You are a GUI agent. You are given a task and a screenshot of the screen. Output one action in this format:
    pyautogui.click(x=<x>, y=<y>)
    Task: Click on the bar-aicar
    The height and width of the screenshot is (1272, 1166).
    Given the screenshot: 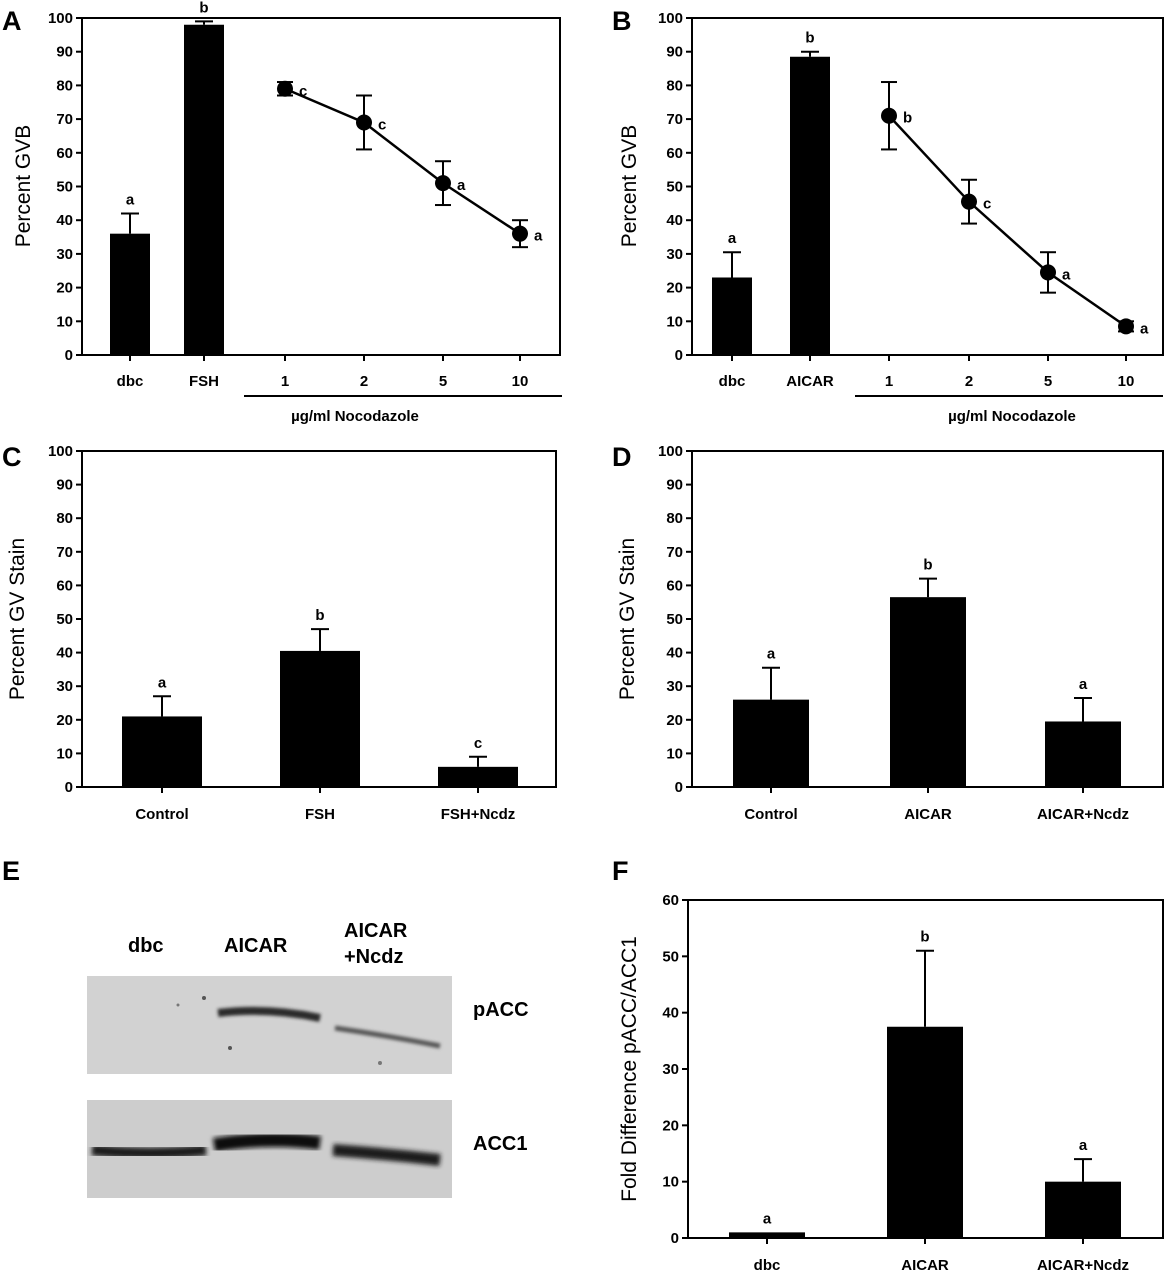 What is the action you would take?
    pyautogui.click(x=810, y=205)
    